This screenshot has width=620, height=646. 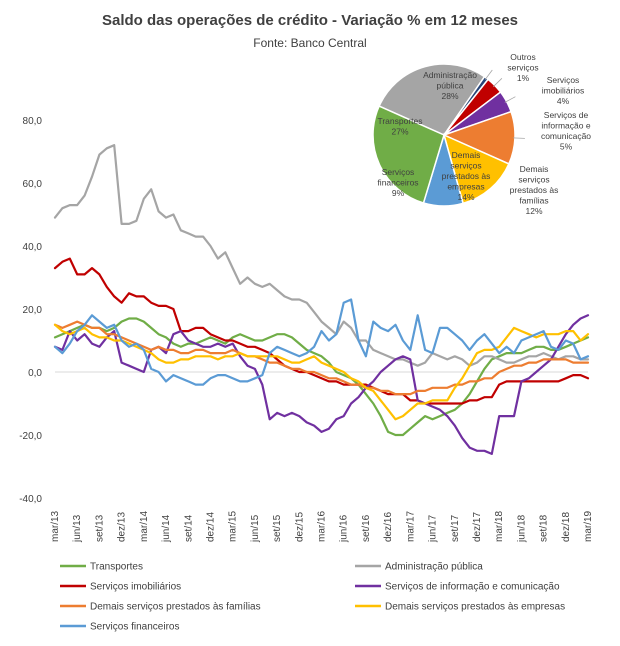 What do you see at coordinates (566, 527) in the screenshot?
I see `x-tick-label: dez/18` at bounding box center [566, 527].